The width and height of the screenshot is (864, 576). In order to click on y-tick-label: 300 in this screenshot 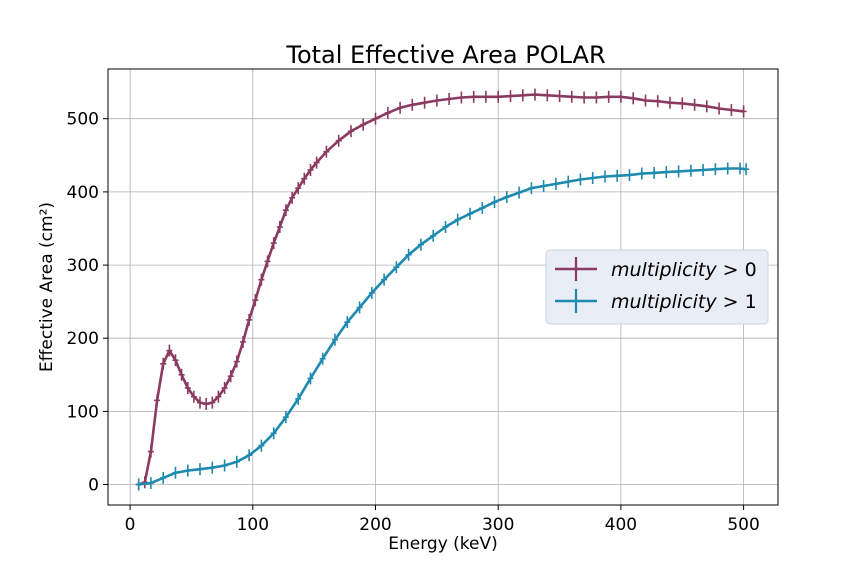, I will do `click(83, 266)`.